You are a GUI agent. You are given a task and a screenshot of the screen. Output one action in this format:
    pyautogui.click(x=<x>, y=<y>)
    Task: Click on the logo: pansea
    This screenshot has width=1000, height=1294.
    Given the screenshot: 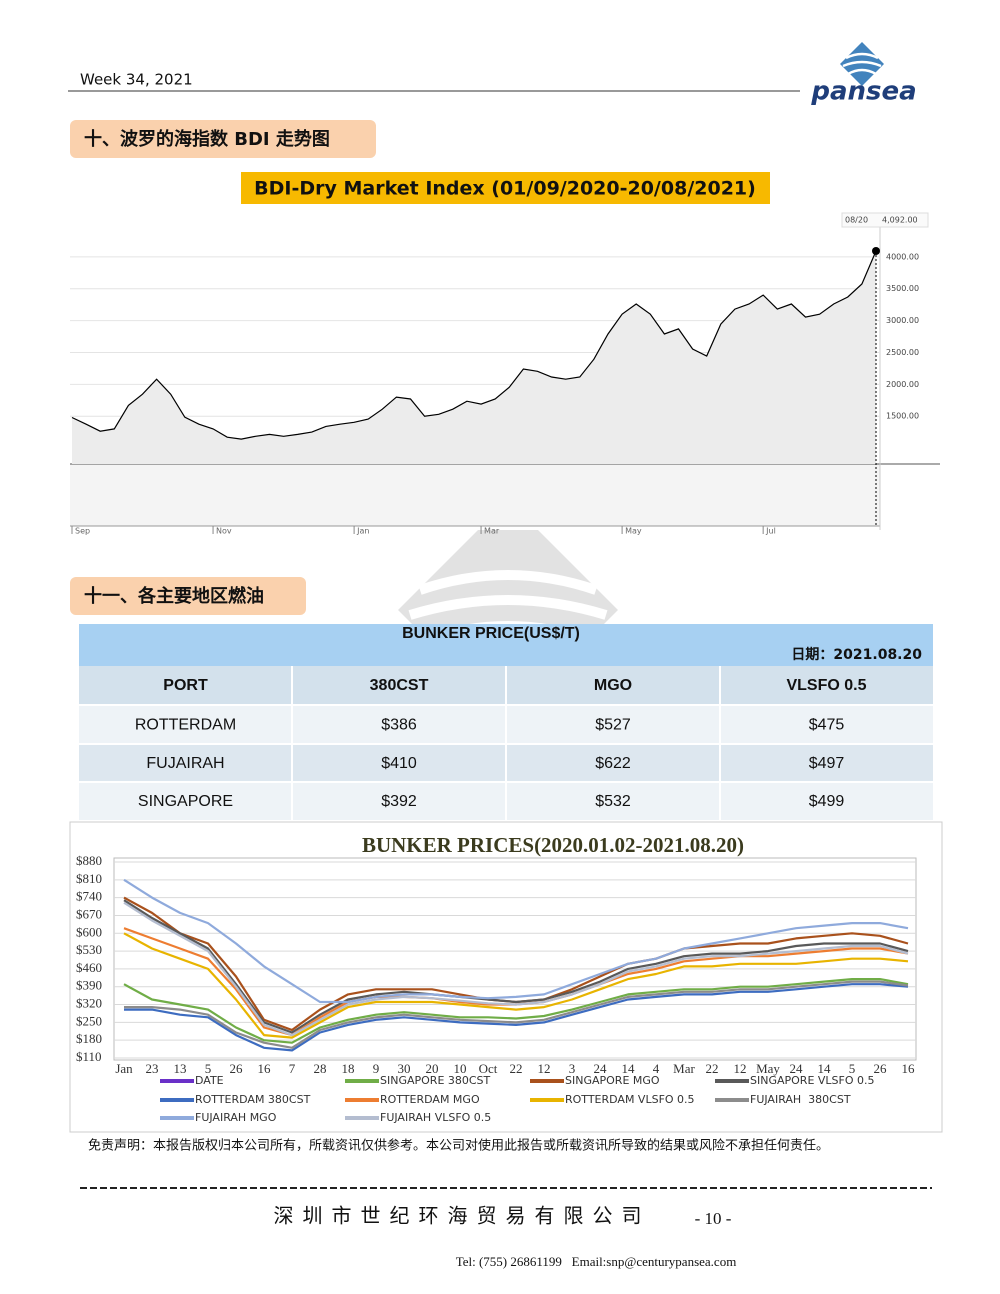 What is the action you would take?
    pyautogui.click(x=863, y=74)
    